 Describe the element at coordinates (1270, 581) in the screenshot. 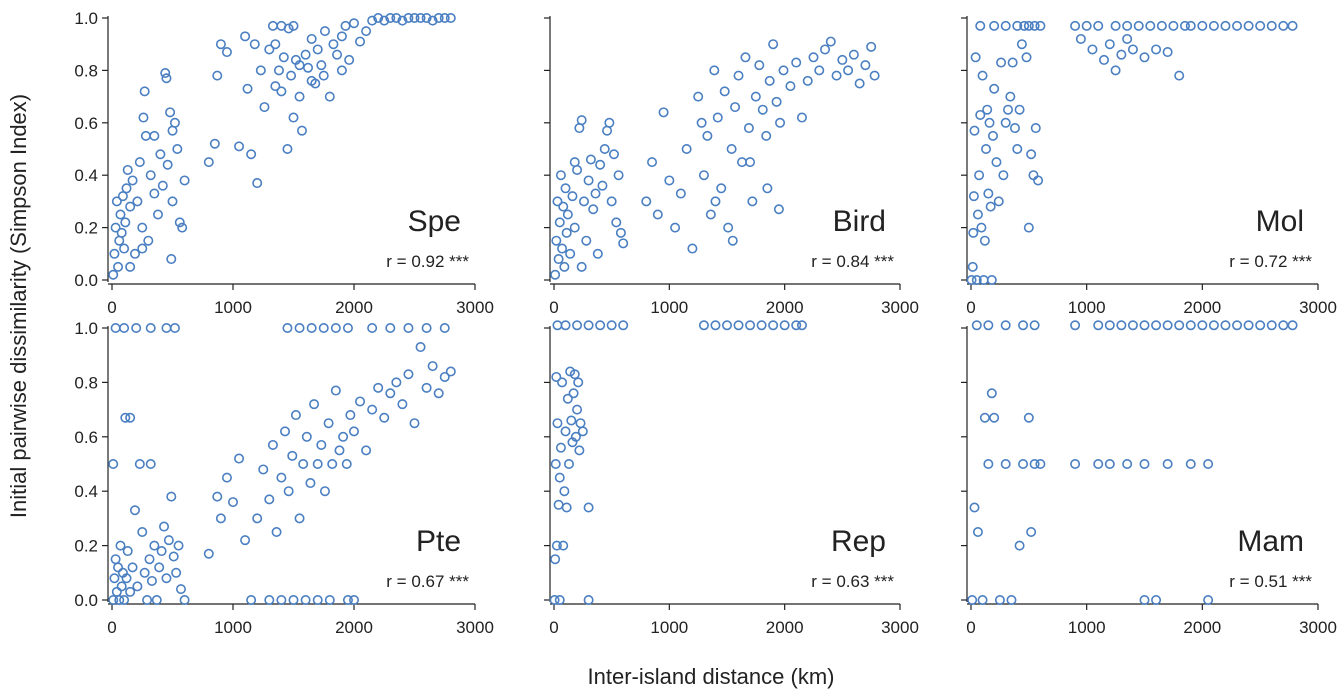

I see `panel-6-stat: r = 0.51 ***` at that location.